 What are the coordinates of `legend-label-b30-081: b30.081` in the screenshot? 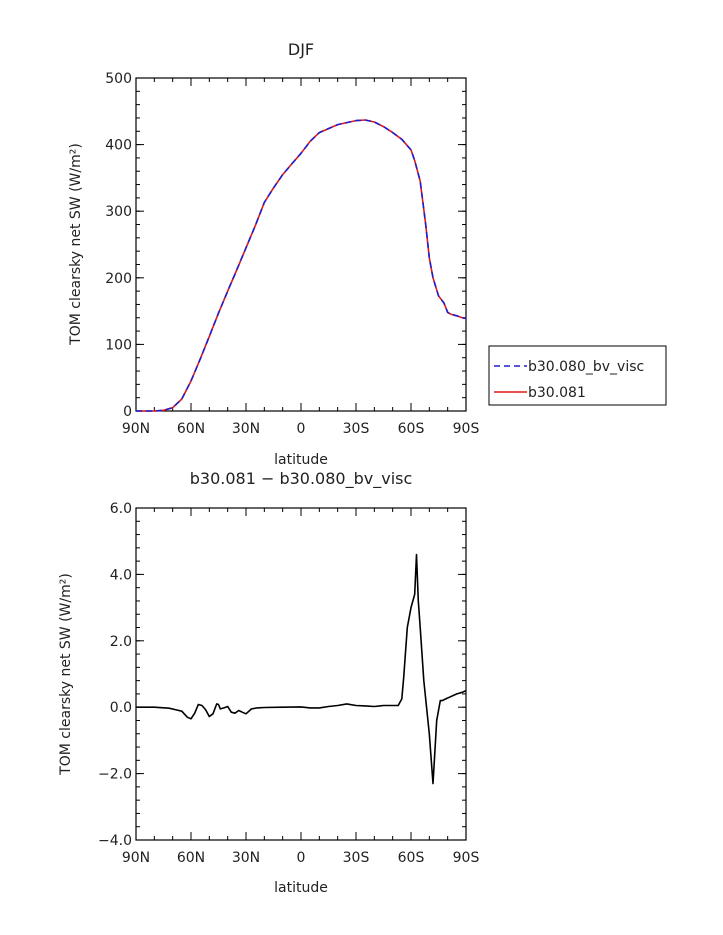 It's located at (557, 393).